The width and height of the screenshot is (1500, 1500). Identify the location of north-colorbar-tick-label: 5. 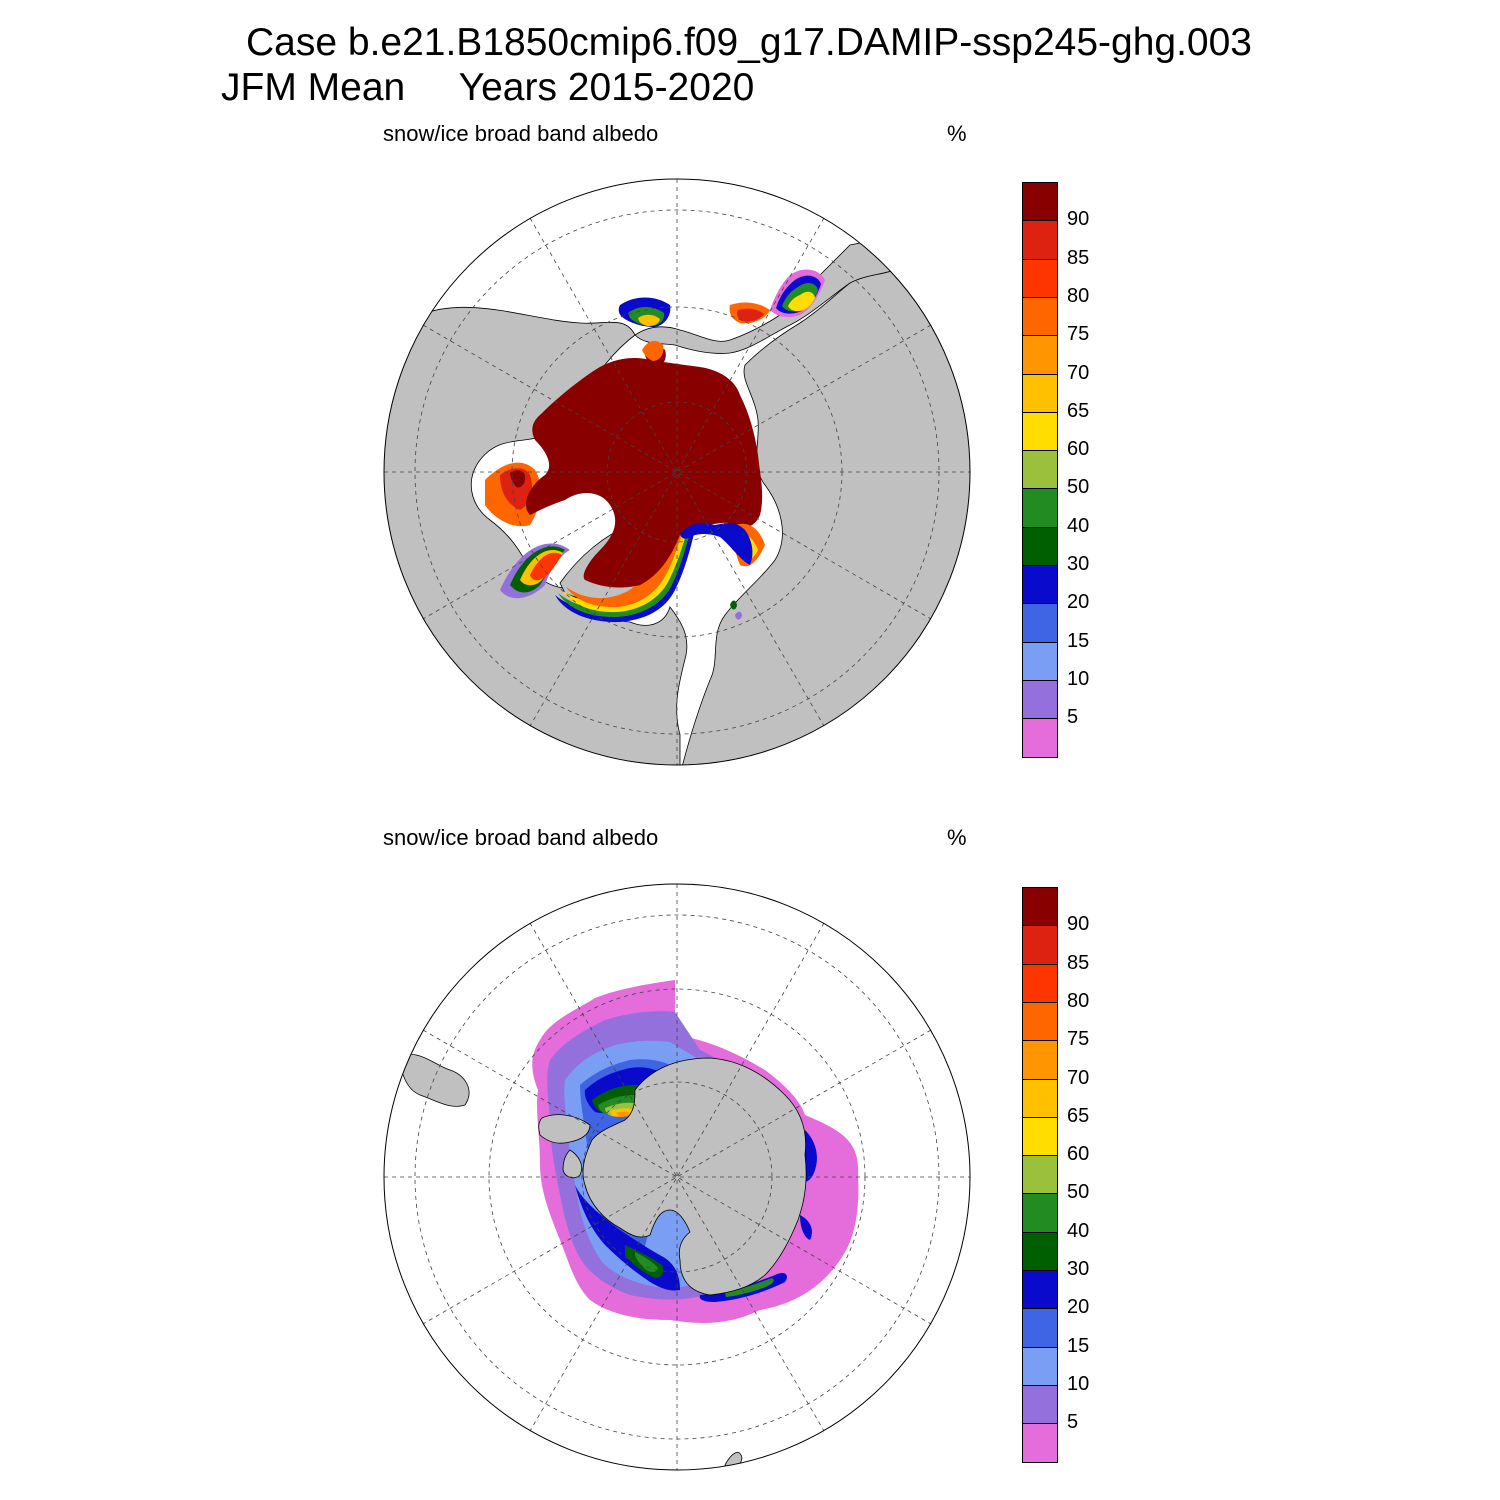
(1073, 717).